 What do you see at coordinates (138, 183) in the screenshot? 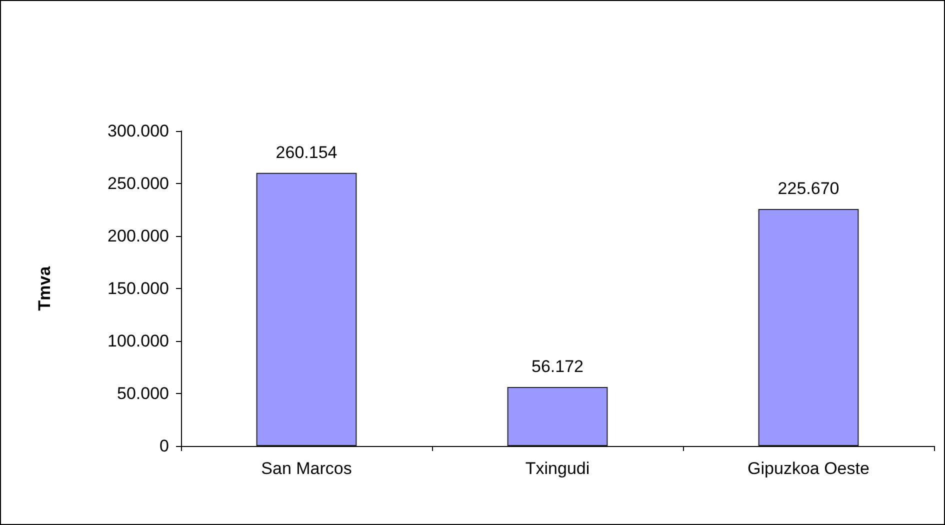
I see `y-tick-label: 250.000` at bounding box center [138, 183].